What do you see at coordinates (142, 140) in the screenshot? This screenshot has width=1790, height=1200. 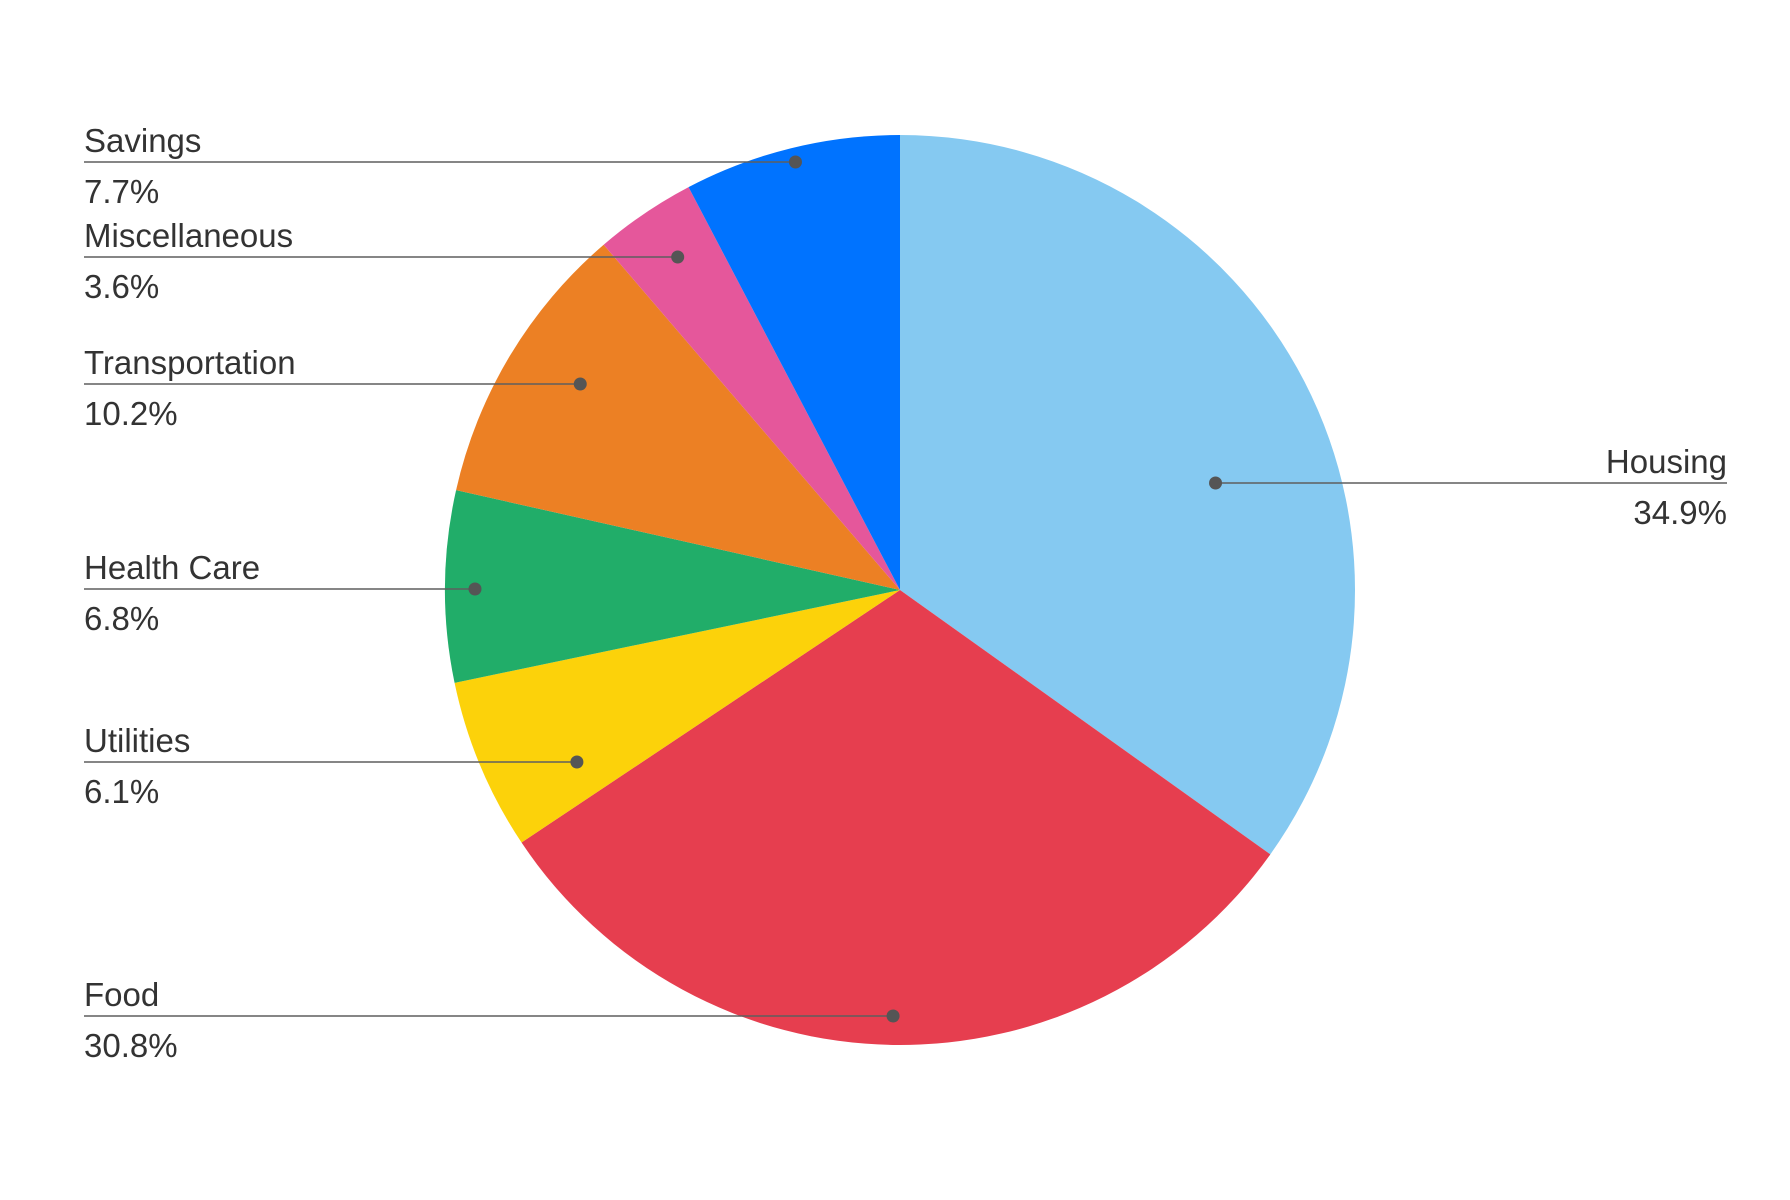 I see `slice-label-savings: Savings` at bounding box center [142, 140].